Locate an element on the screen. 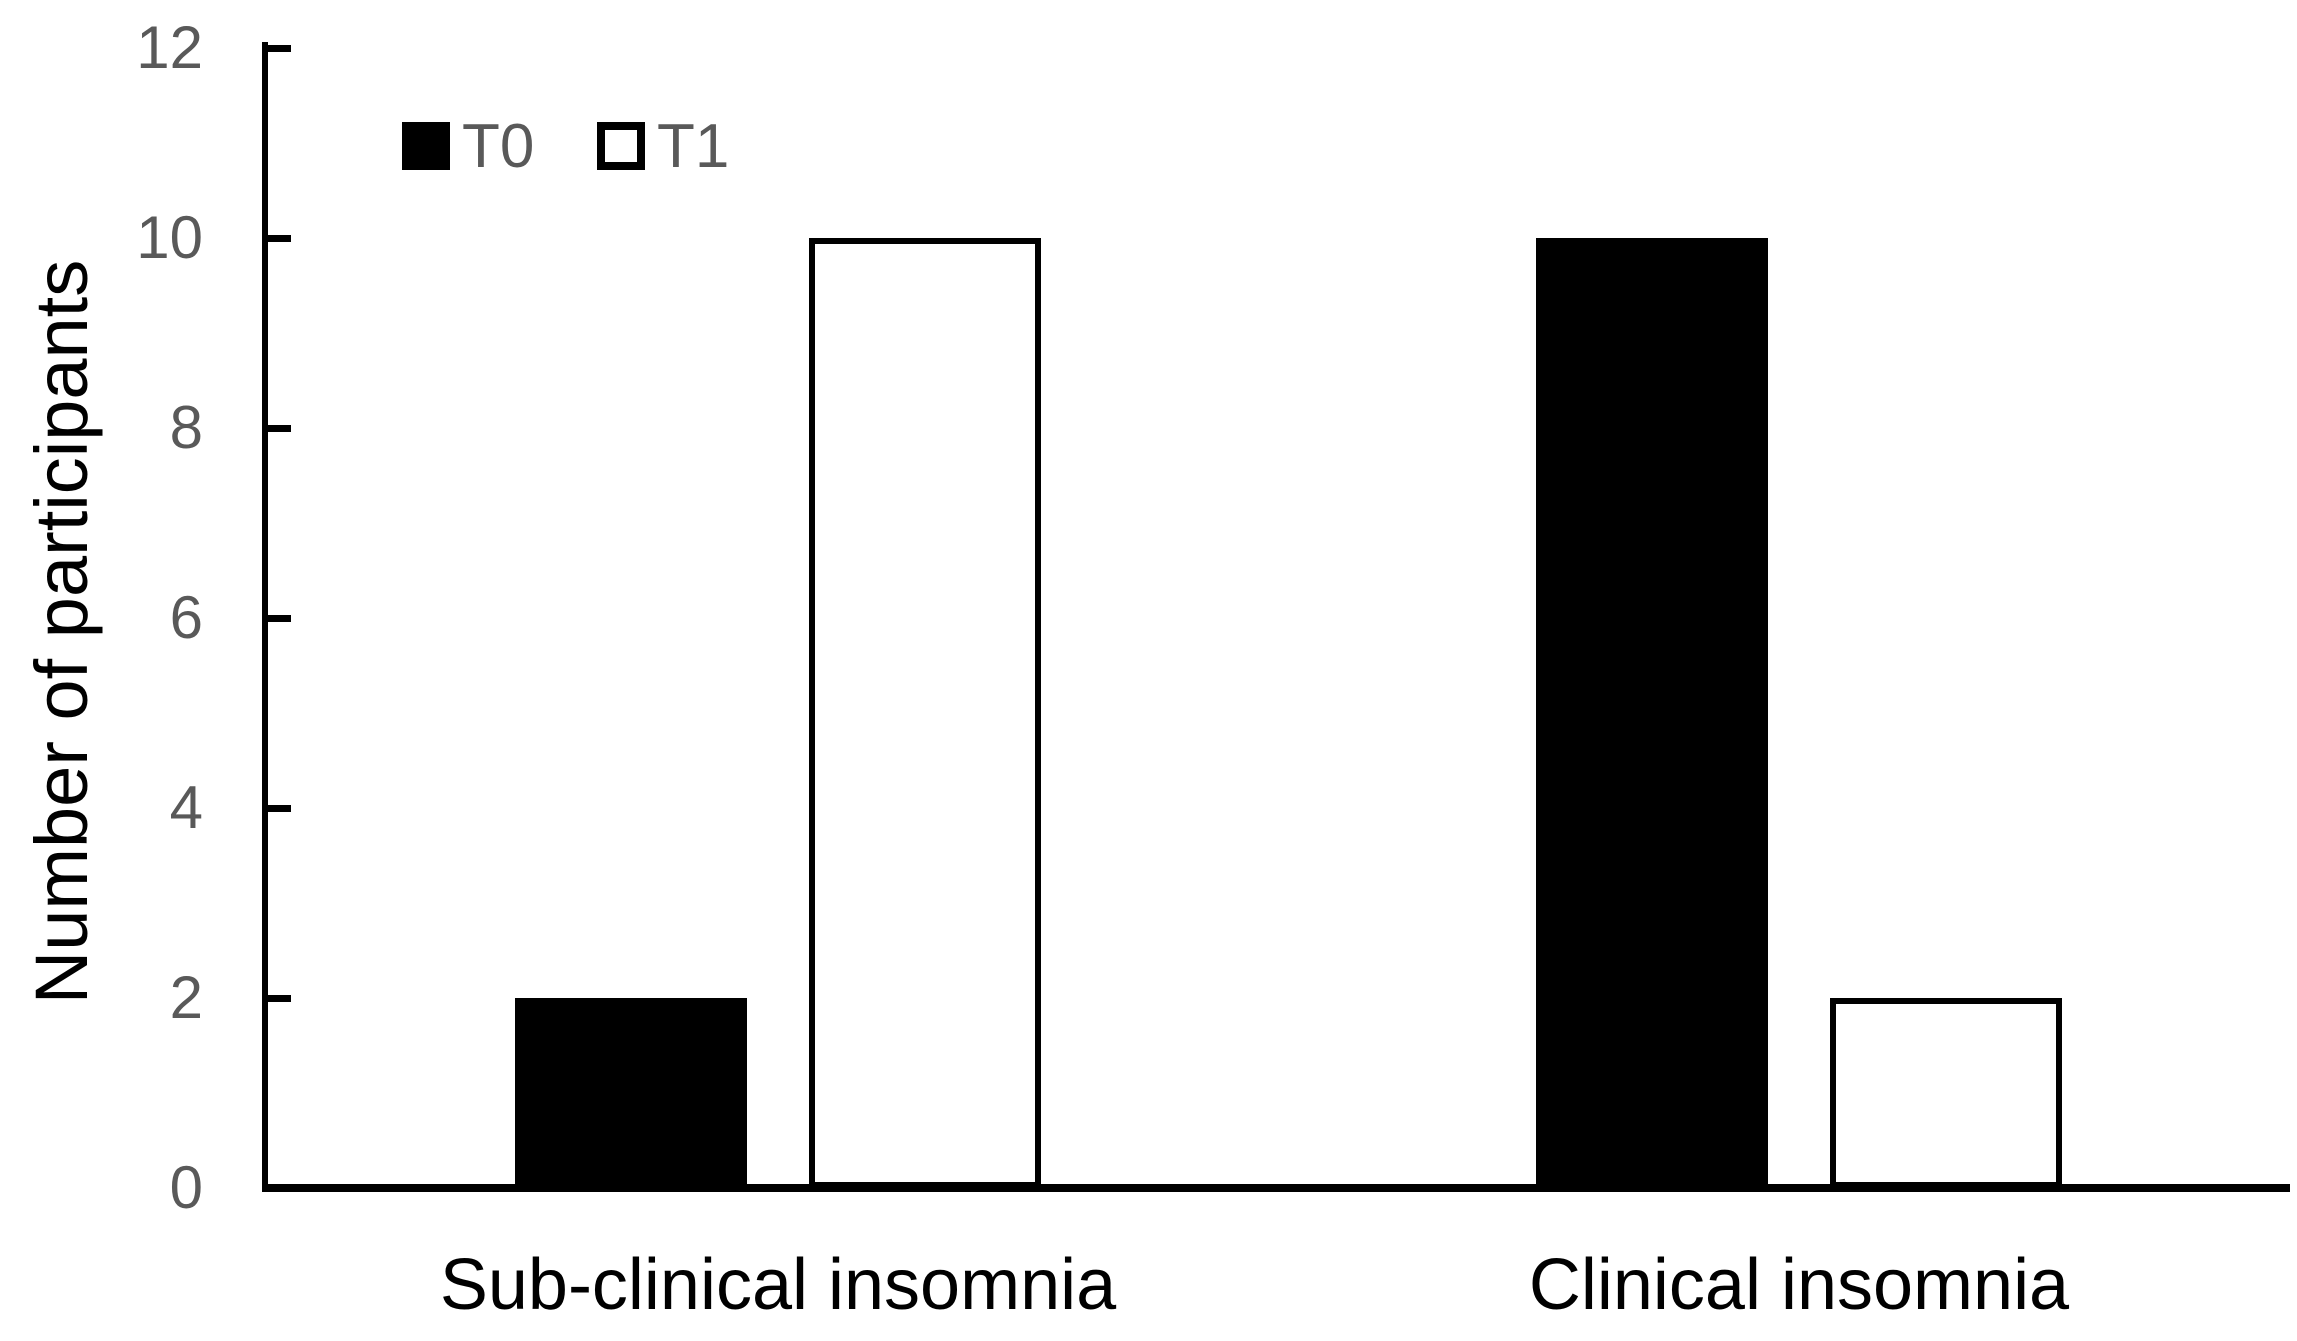  y-tick-label-12: 12 is located at coordinates (169, 47).